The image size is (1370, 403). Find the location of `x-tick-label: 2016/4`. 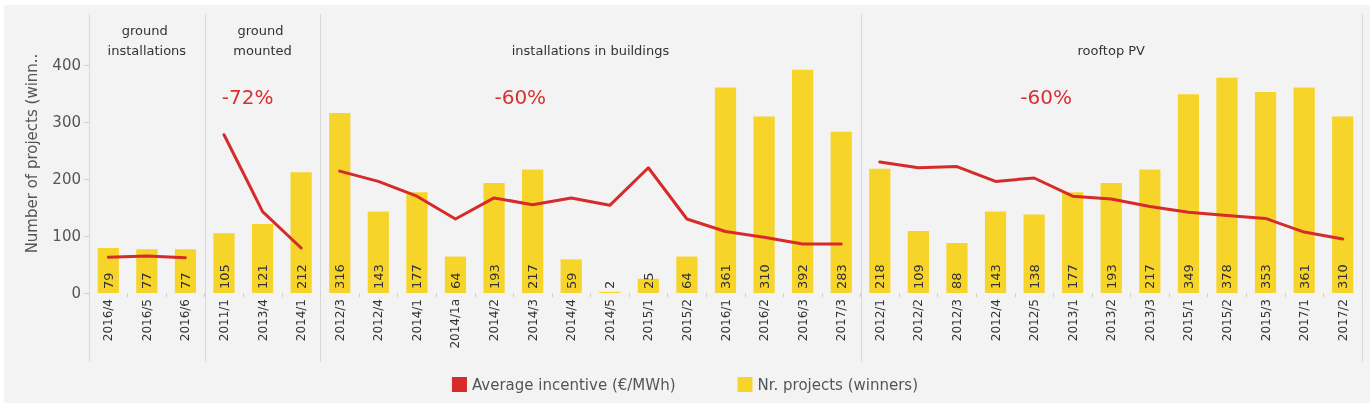

x-tick-label: 2016/4 is located at coordinates (108, 320).